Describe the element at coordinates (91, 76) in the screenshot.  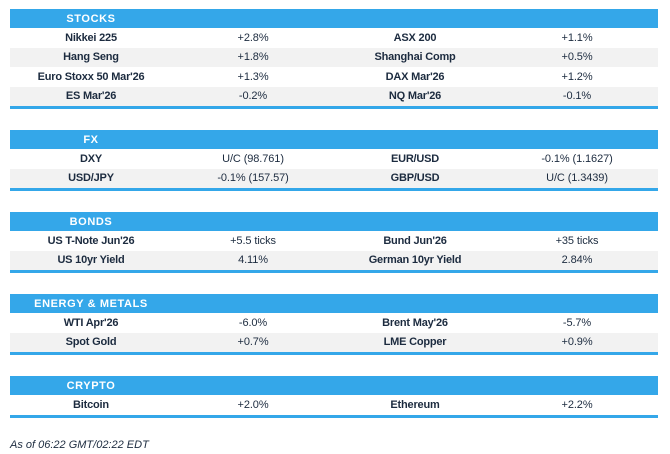
I see `instrument-label: Euro Stoxx 50 Mar'26` at that location.